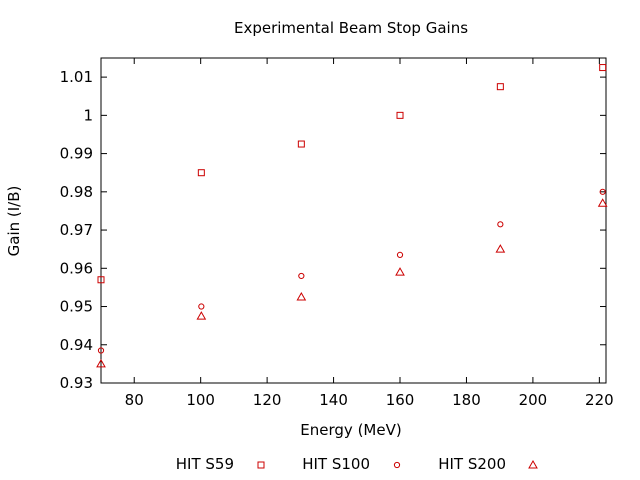 This screenshot has height=480, width=640. I want to click on y-tick-label: 0.94, so click(76, 345).